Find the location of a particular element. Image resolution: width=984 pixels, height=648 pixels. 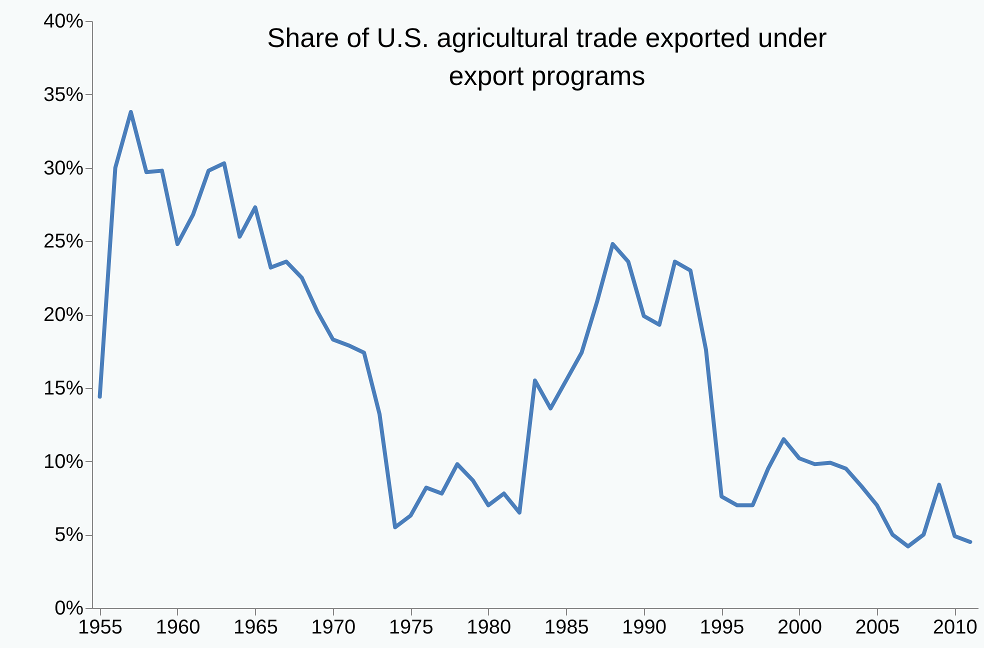

x-tick-label: 1975 is located at coordinates (411, 627).